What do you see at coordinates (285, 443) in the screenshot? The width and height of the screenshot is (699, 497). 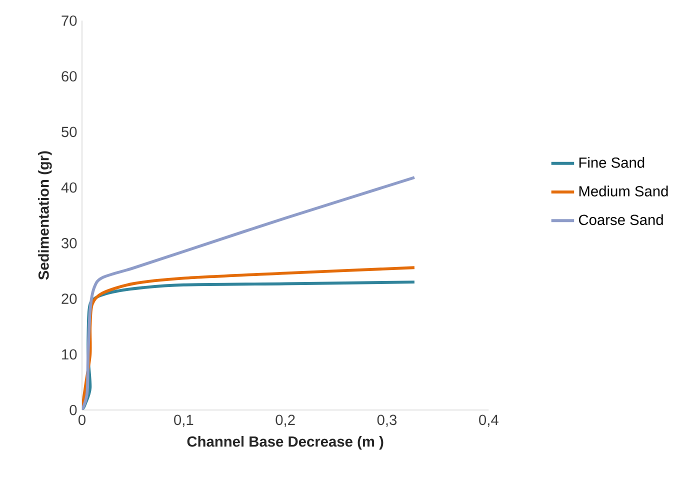 I see `x-axis-title: Channel Base Decrease (m )` at bounding box center [285, 443].